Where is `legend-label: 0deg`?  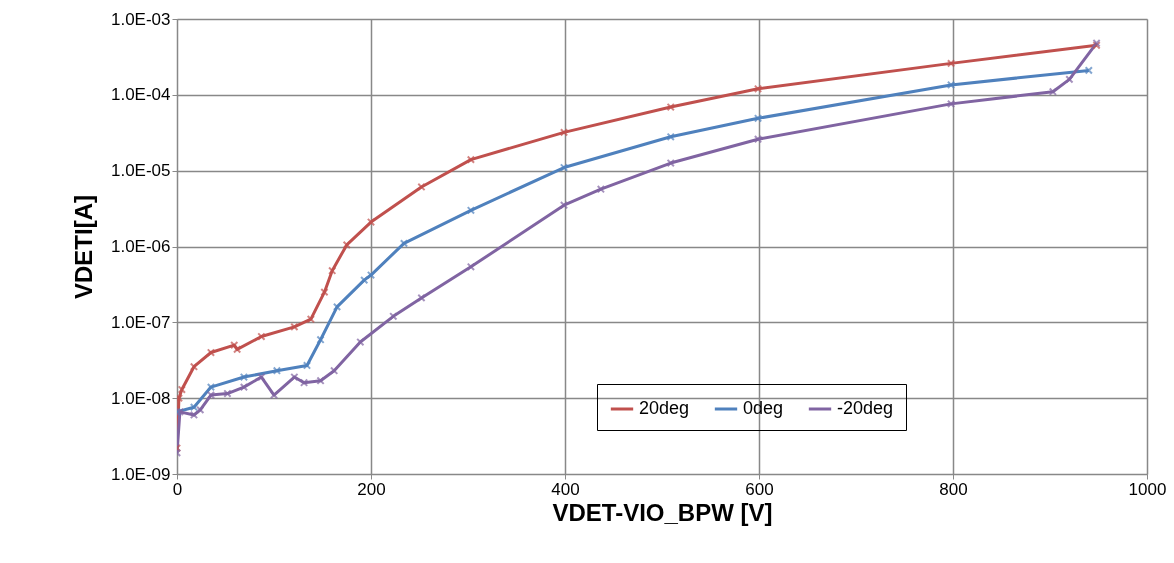
legend-label: 0deg is located at coordinates (763, 408).